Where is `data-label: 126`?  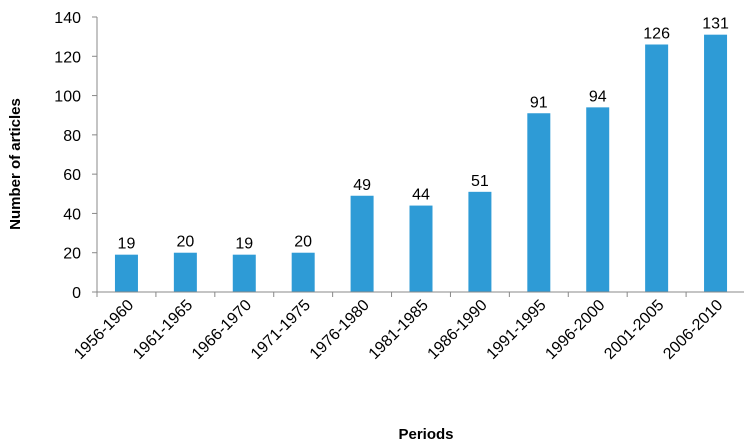
data-label: 126 is located at coordinates (656, 34).